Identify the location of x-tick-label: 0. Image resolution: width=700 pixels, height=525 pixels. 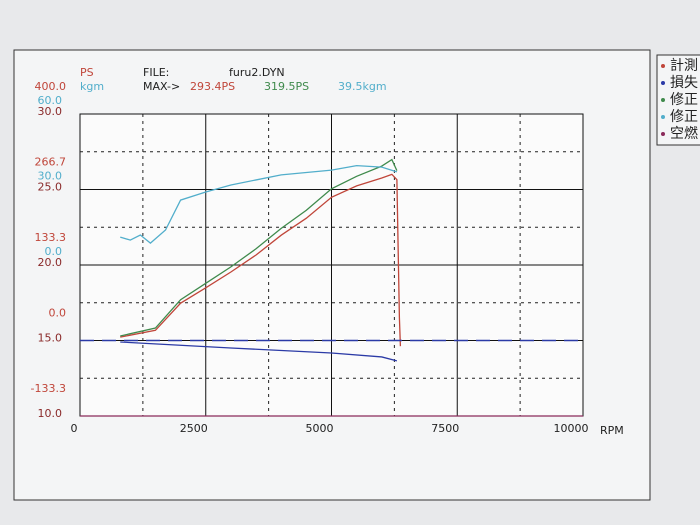
(74, 428).